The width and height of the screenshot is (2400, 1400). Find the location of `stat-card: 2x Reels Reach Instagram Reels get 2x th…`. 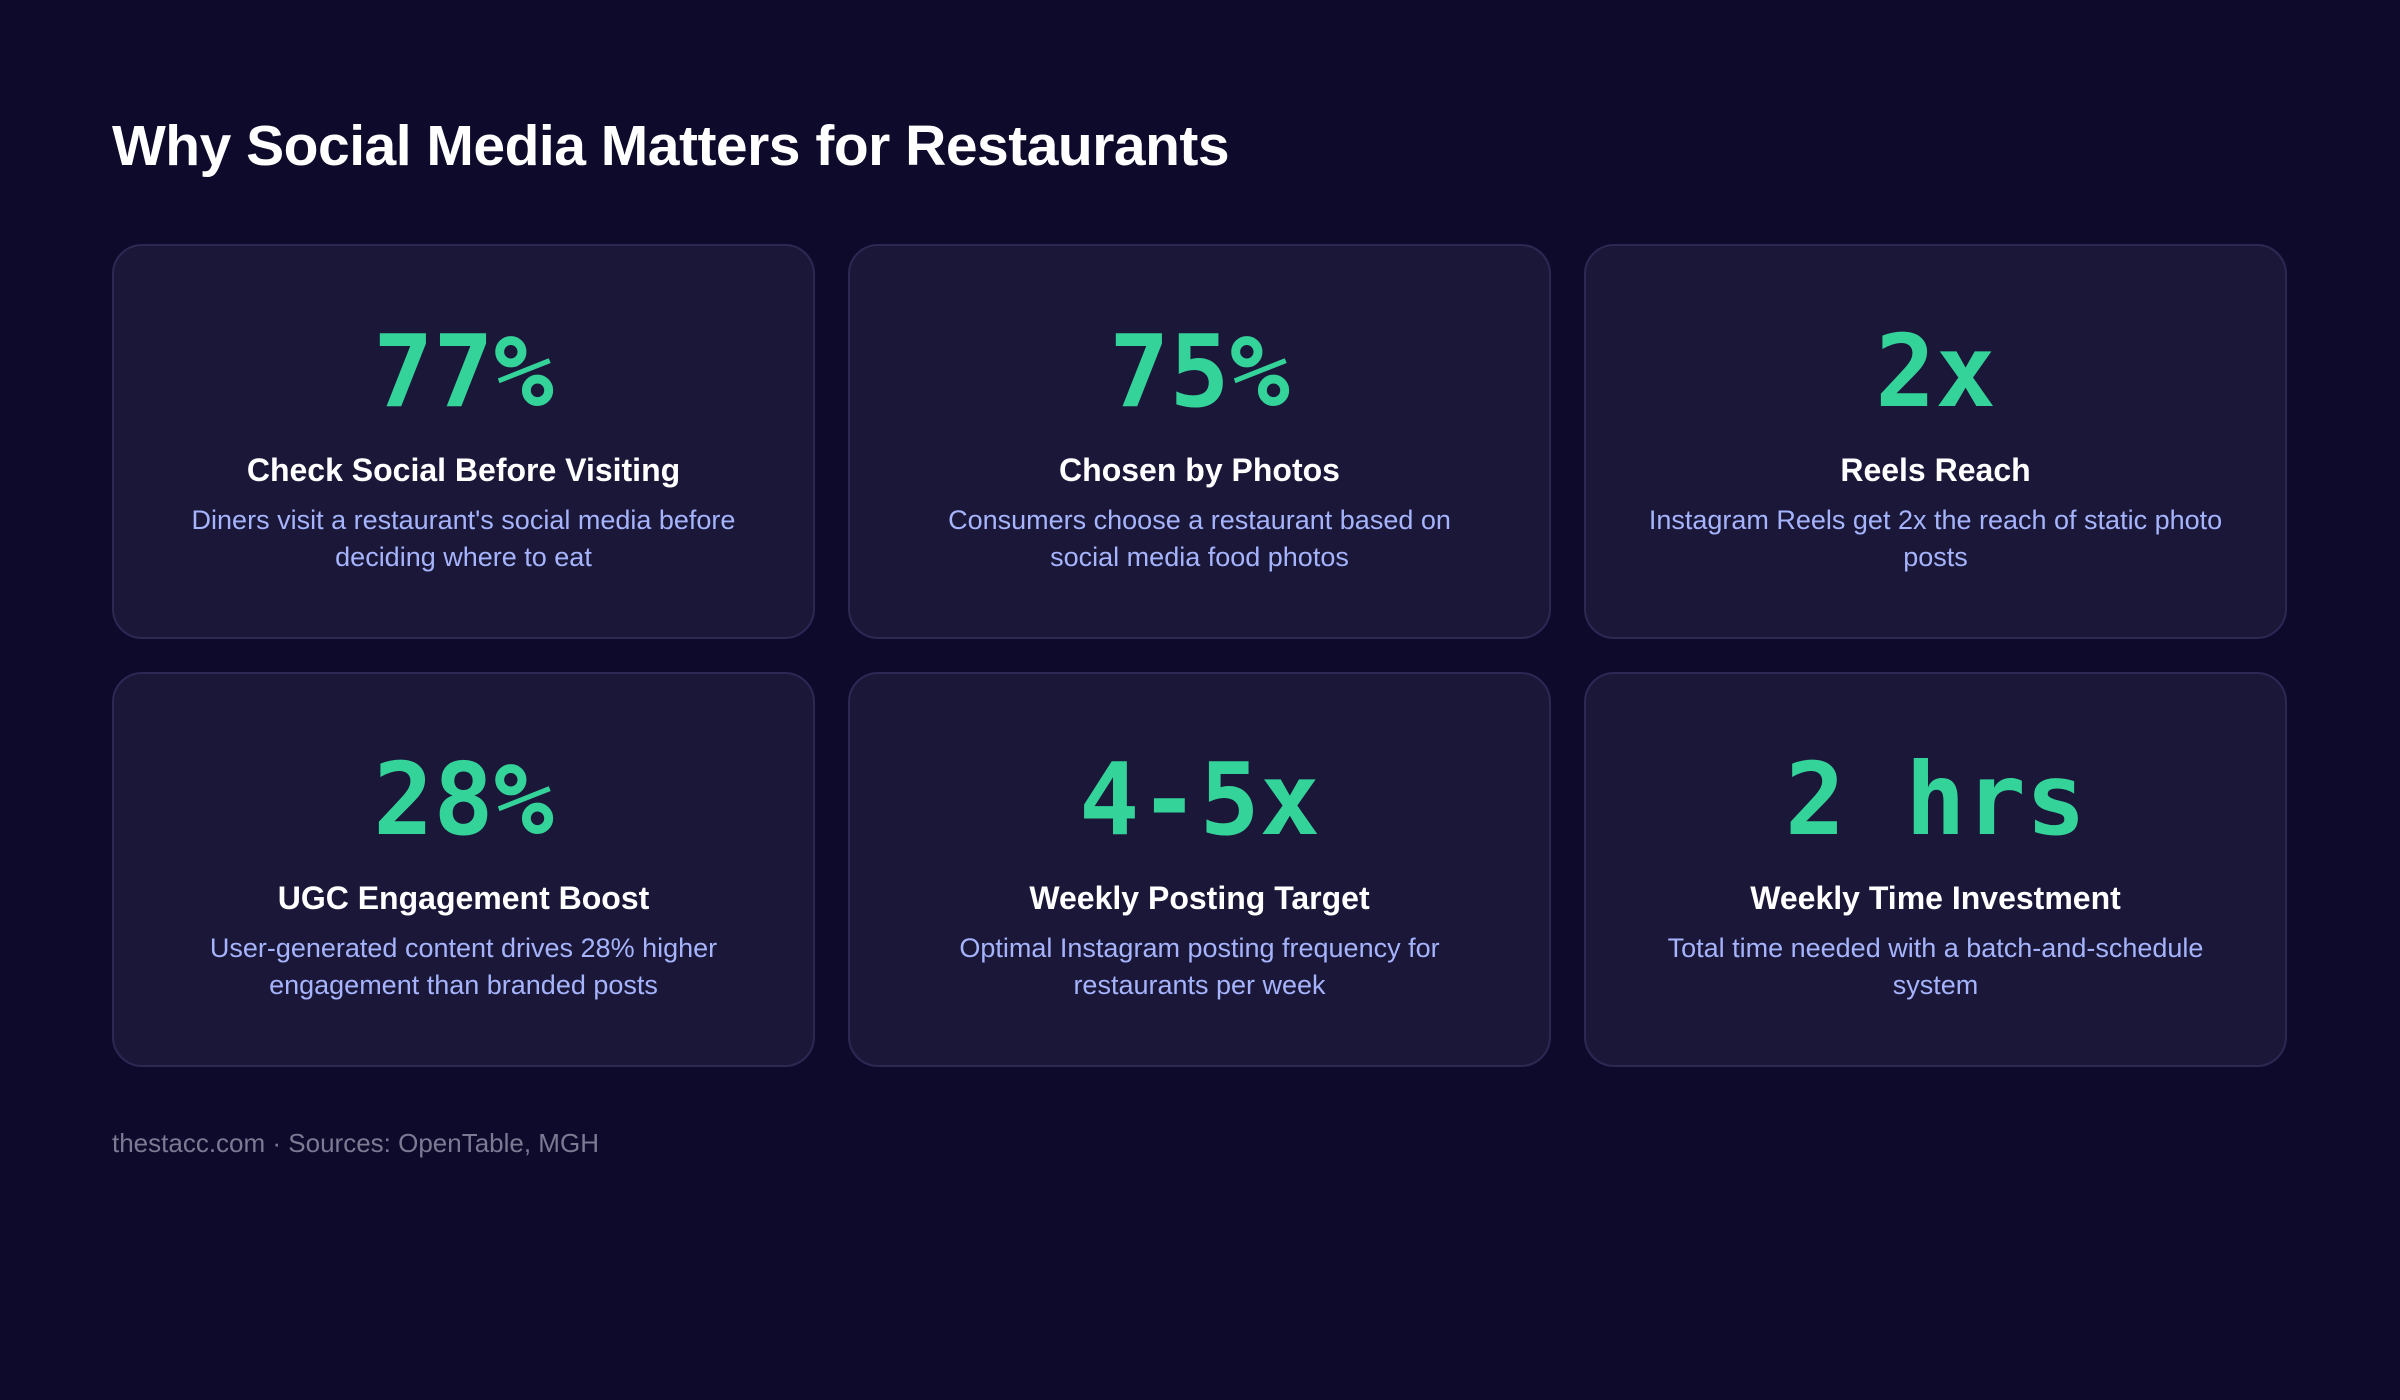

stat-card: 2x Reels Reach Instagram Reels get 2x th… is located at coordinates (1935, 441).